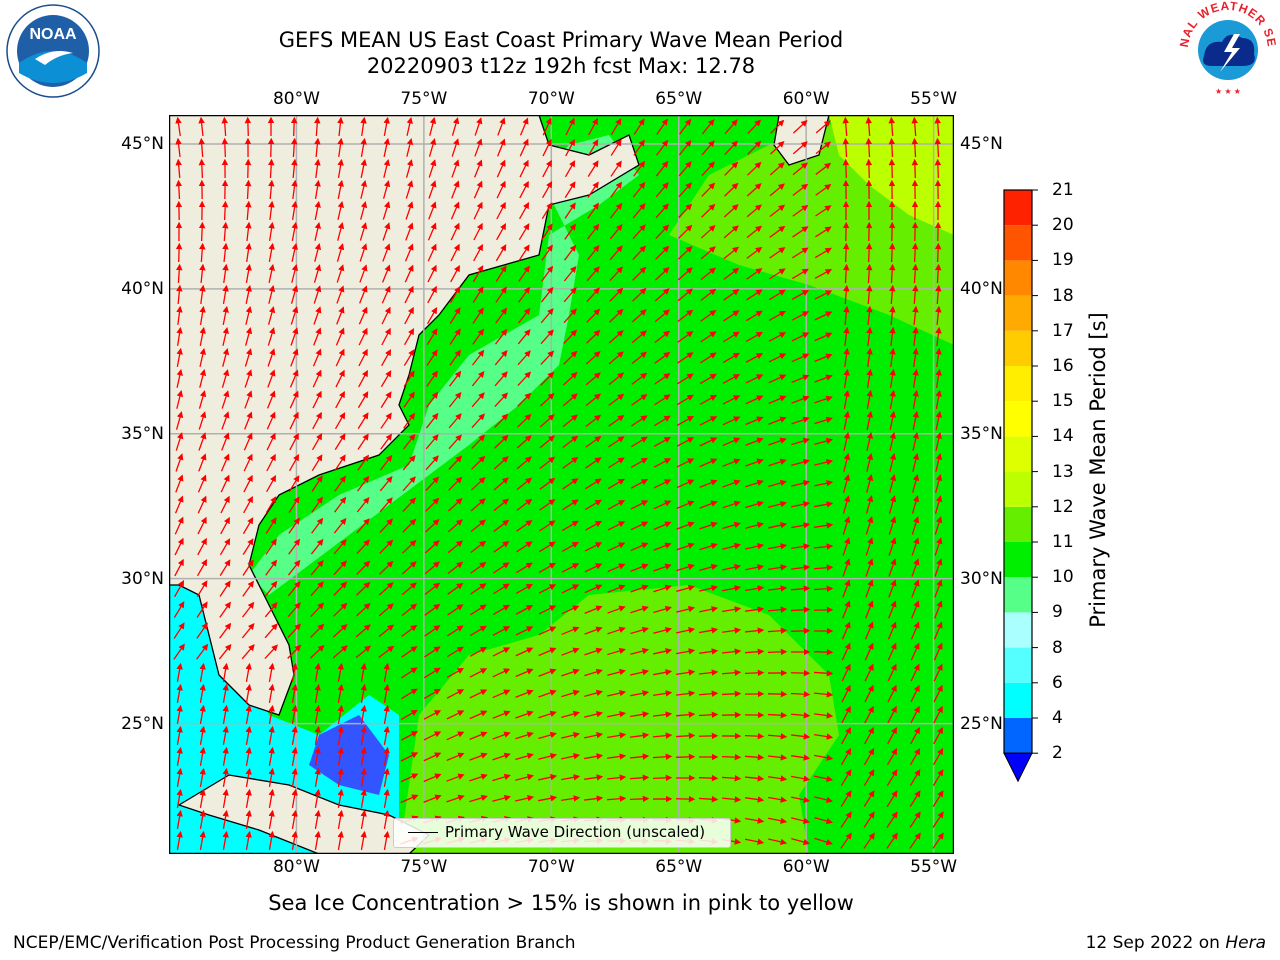 This screenshot has width=1280, height=960. What do you see at coordinates (1057, 753) in the screenshot?
I see `colorbar-label-0: 2` at bounding box center [1057, 753].